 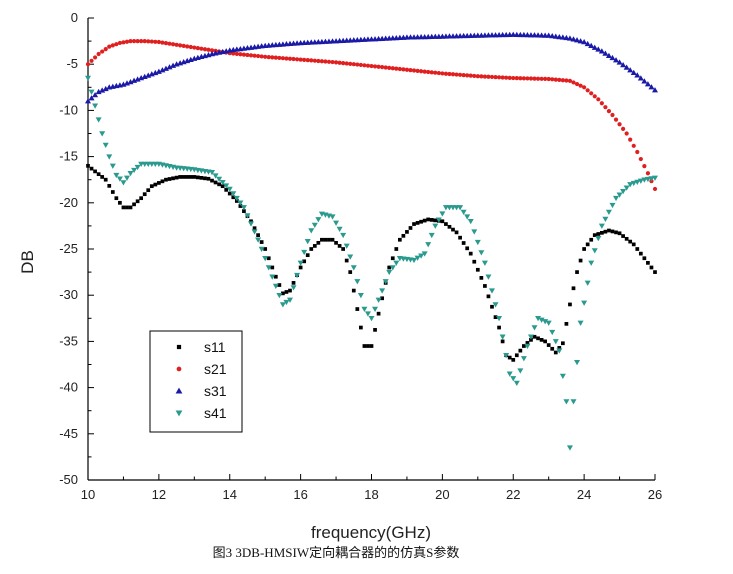 I want to click on y-tick-label: -45, so click(x=68, y=433).